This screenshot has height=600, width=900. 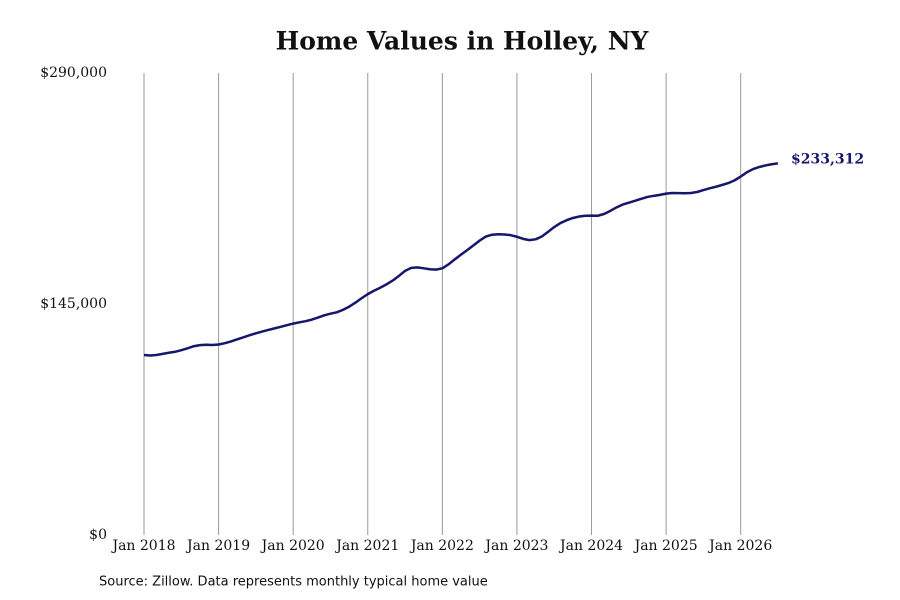 I want to click on chart-title: Home Values in Holley, NY, so click(x=463, y=41).